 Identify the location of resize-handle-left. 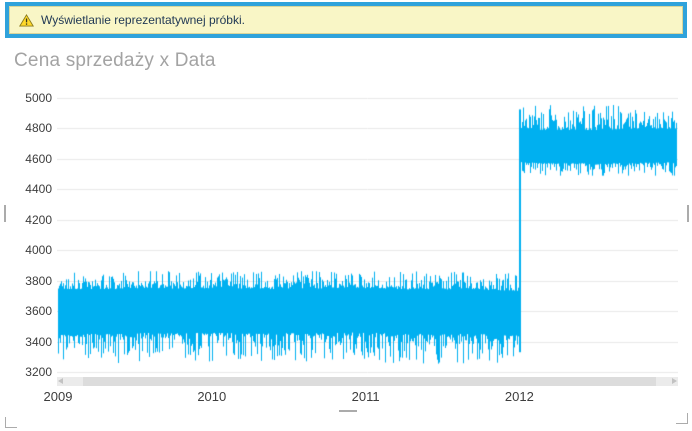
(5, 213).